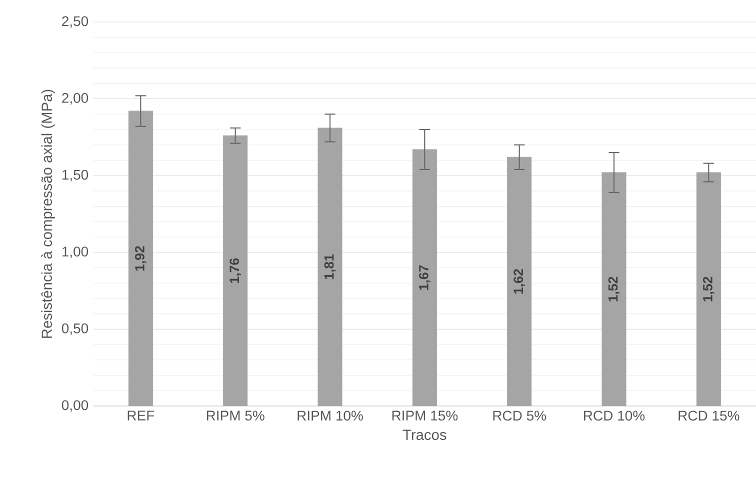 This screenshot has height=477, width=756. Describe the element at coordinates (141, 415) in the screenshot. I see `x-tick-label: REF` at that location.